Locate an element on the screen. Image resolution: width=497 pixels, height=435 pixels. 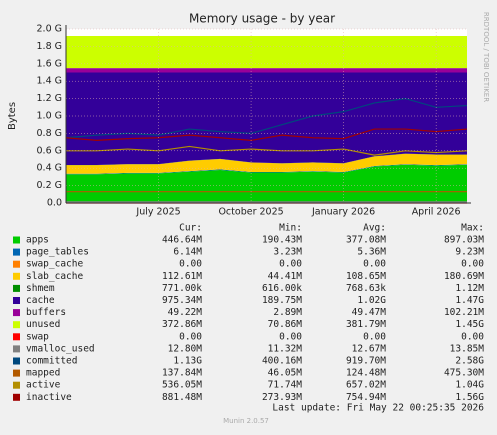
legend-stat: 12.80M is located at coordinates (185, 348).